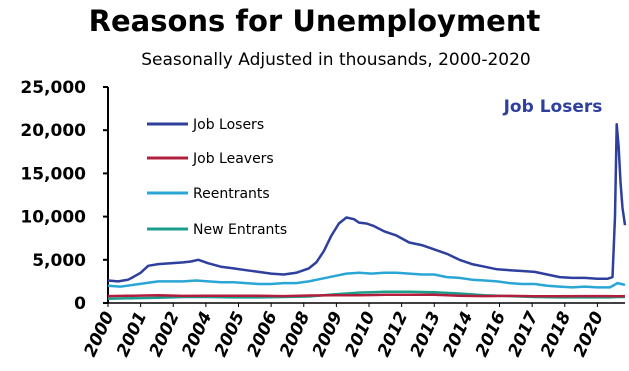  What do you see at coordinates (80, 304) in the screenshot?
I see `y-tick-label: 0` at bounding box center [80, 304].